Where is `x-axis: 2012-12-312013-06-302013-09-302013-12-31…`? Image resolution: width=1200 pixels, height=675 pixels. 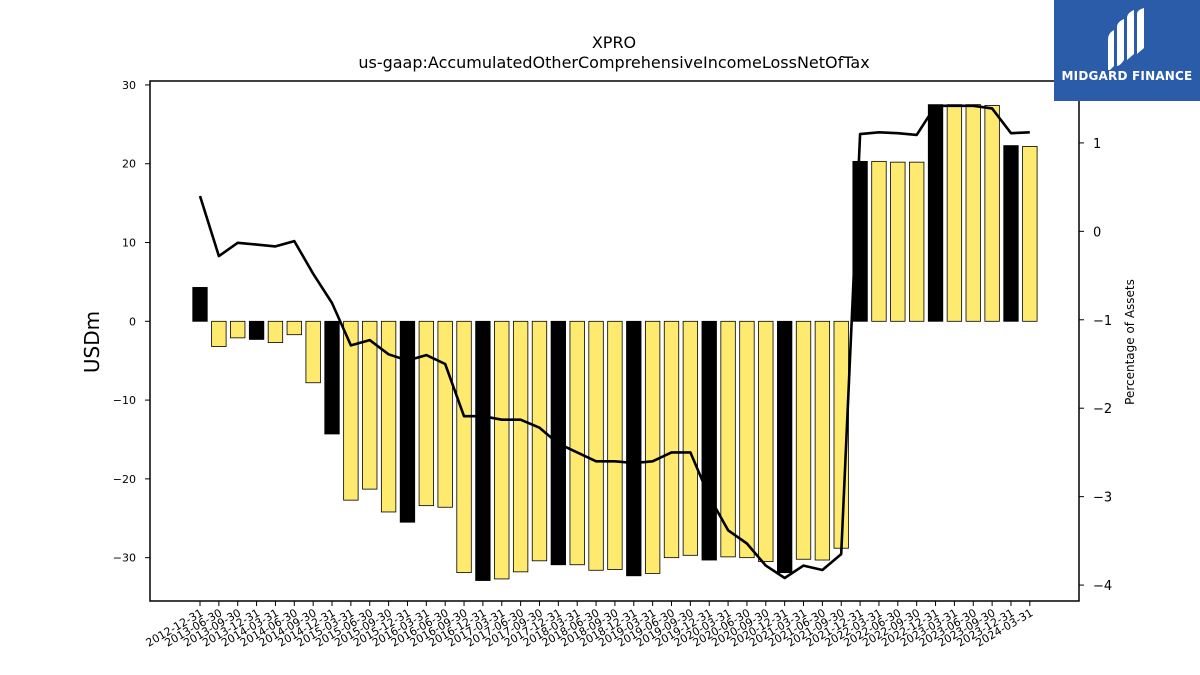 x-axis: 2012-12-312013-06-302013-09-302013-12-31… is located at coordinates (589, 625).